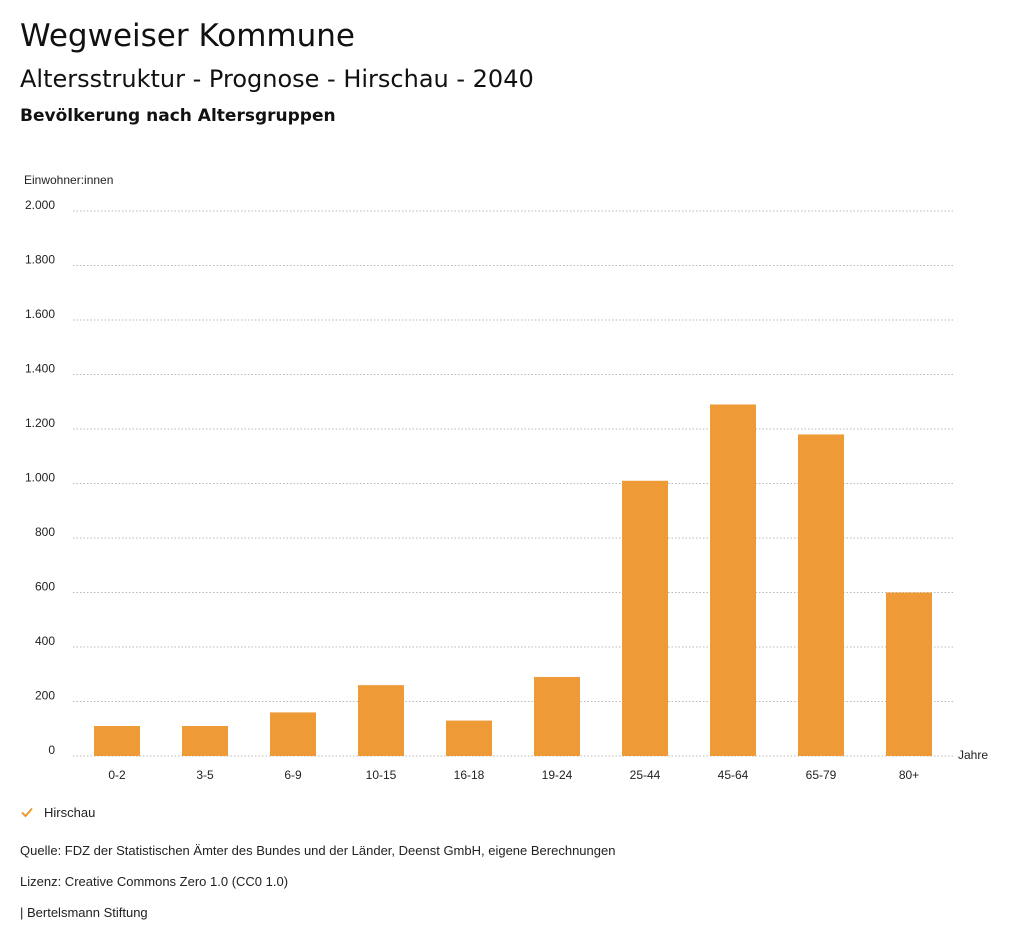  Describe the element at coordinates (293, 775) in the screenshot. I see `x-tick-label: 6-9` at that location.